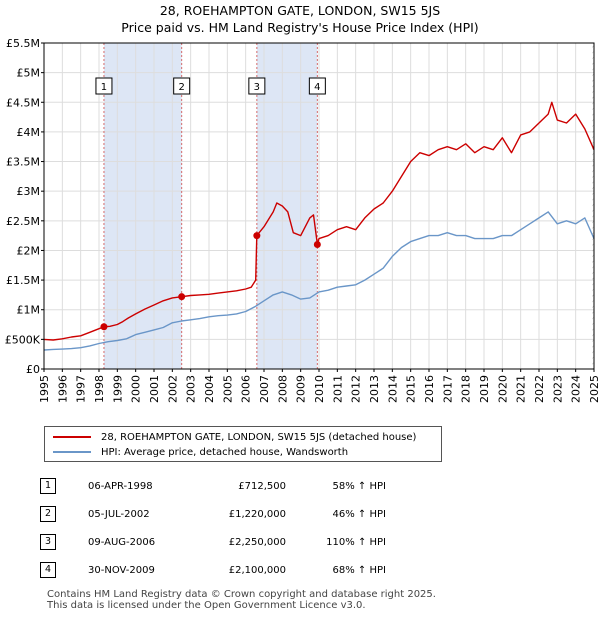  What do you see at coordinates (300, 10) in the screenshot?
I see `chart-title: 28, ROEHAMPTON GATE, LONDON, SW15 5JS` at bounding box center [300, 10].